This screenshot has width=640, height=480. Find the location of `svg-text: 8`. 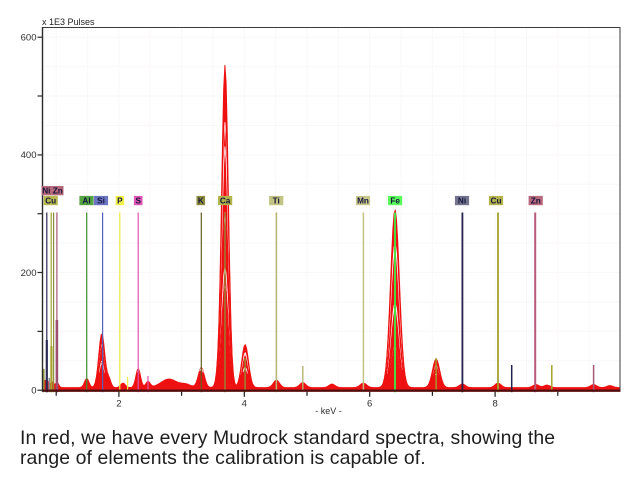

svg-text: 8 is located at coordinates (494, 404).